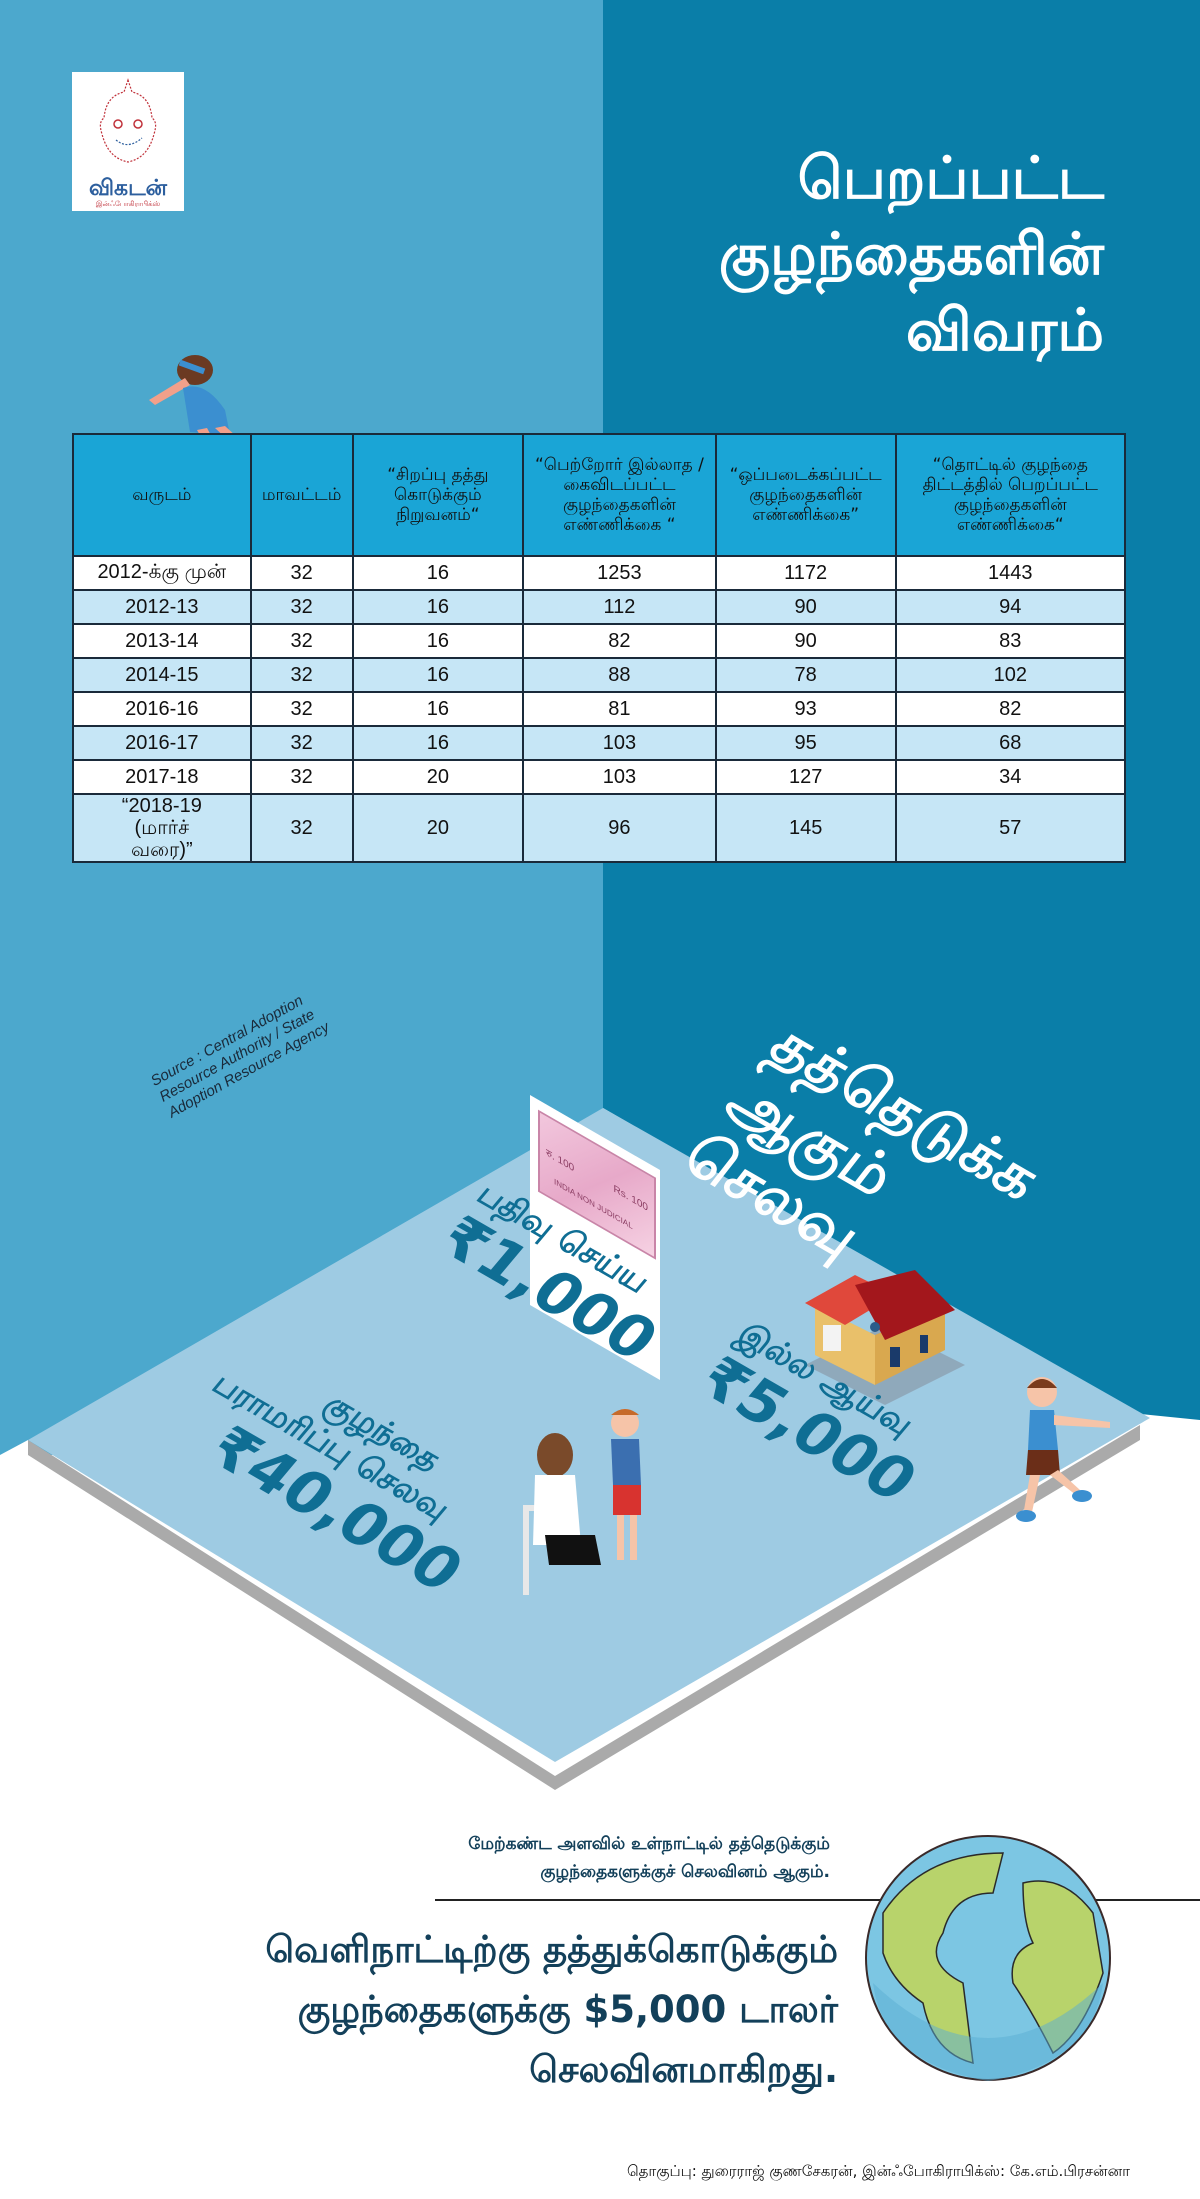 The width and height of the screenshot is (1200, 2199). I want to click on cell-cradle: 102, so click(1010, 675).